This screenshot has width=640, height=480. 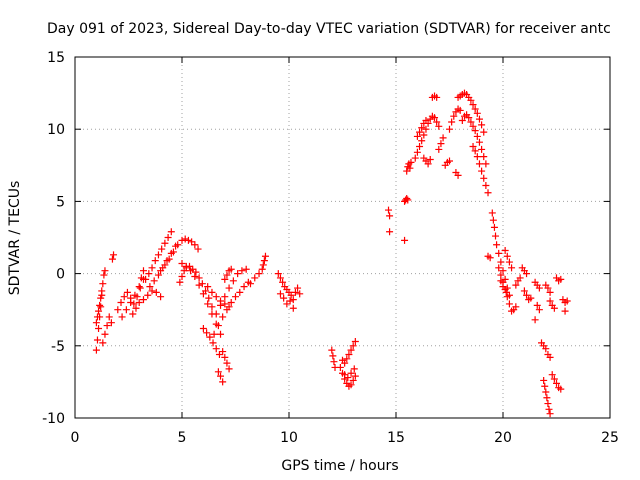 I want to click on x-tick-label: 20, so click(x=503, y=438).